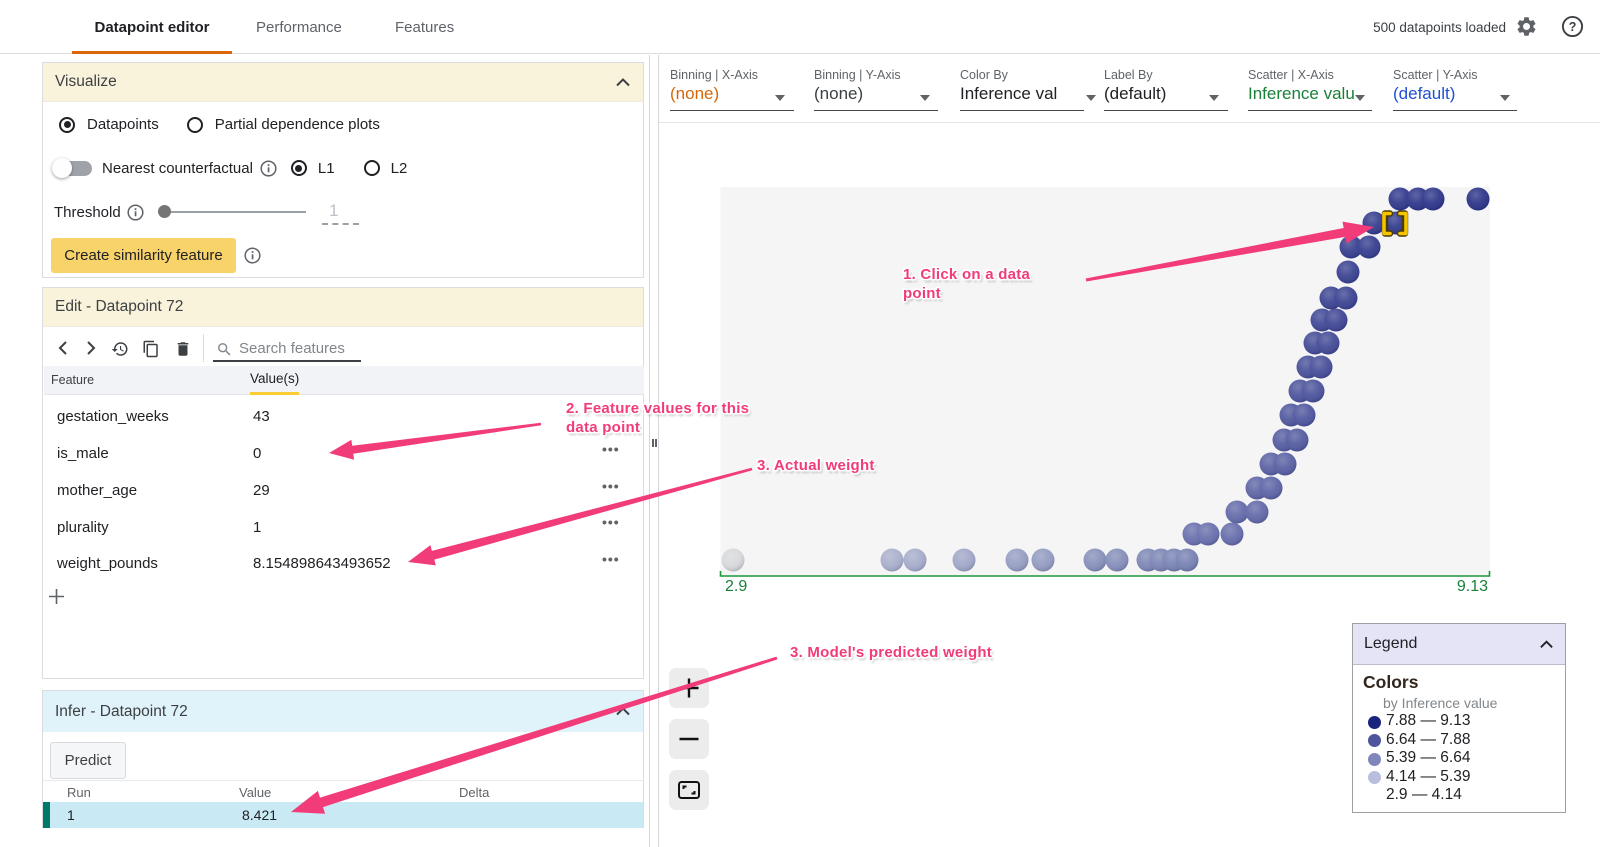 The height and width of the screenshot is (847, 1600). I want to click on svg-text: 9.13, so click(1472, 586).